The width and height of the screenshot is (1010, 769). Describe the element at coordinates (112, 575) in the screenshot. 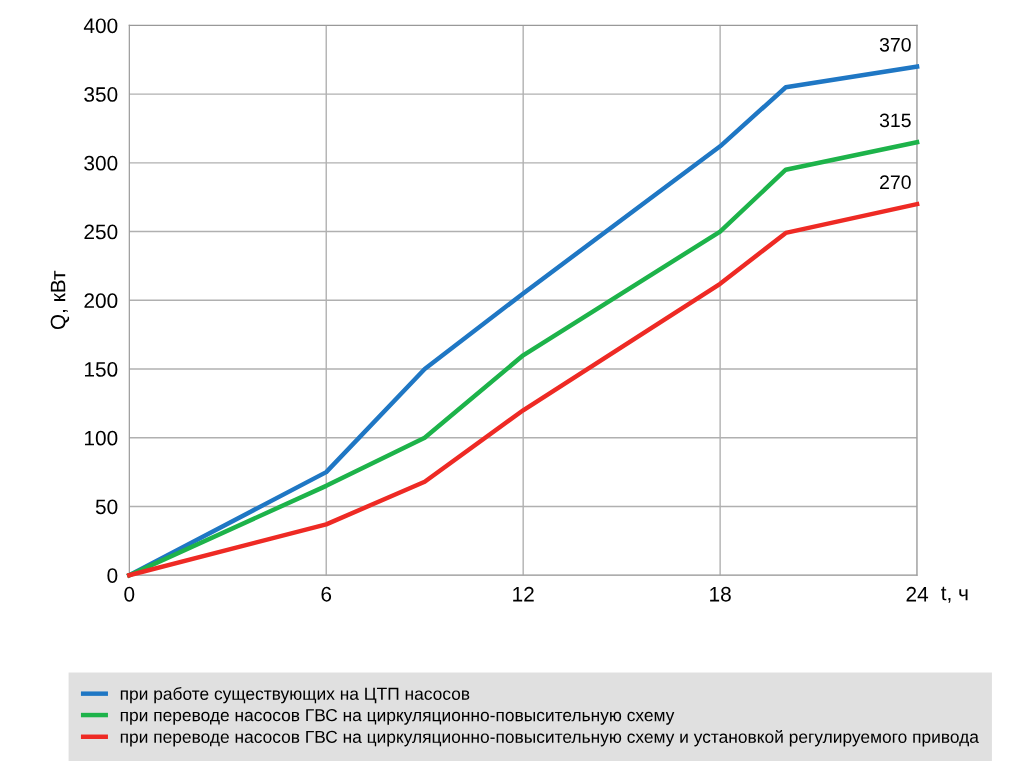

I see `y-tick-label: 0` at that location.